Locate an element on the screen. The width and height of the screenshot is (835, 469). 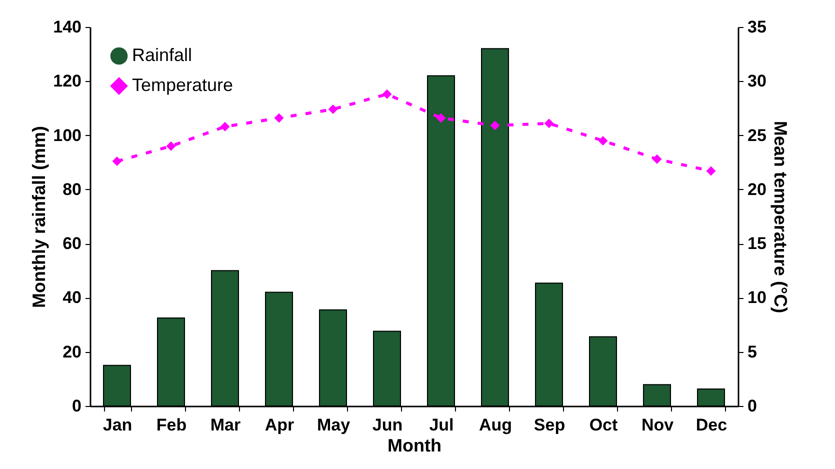
x-tick-label: Dec is located at coordinates (712, 425).